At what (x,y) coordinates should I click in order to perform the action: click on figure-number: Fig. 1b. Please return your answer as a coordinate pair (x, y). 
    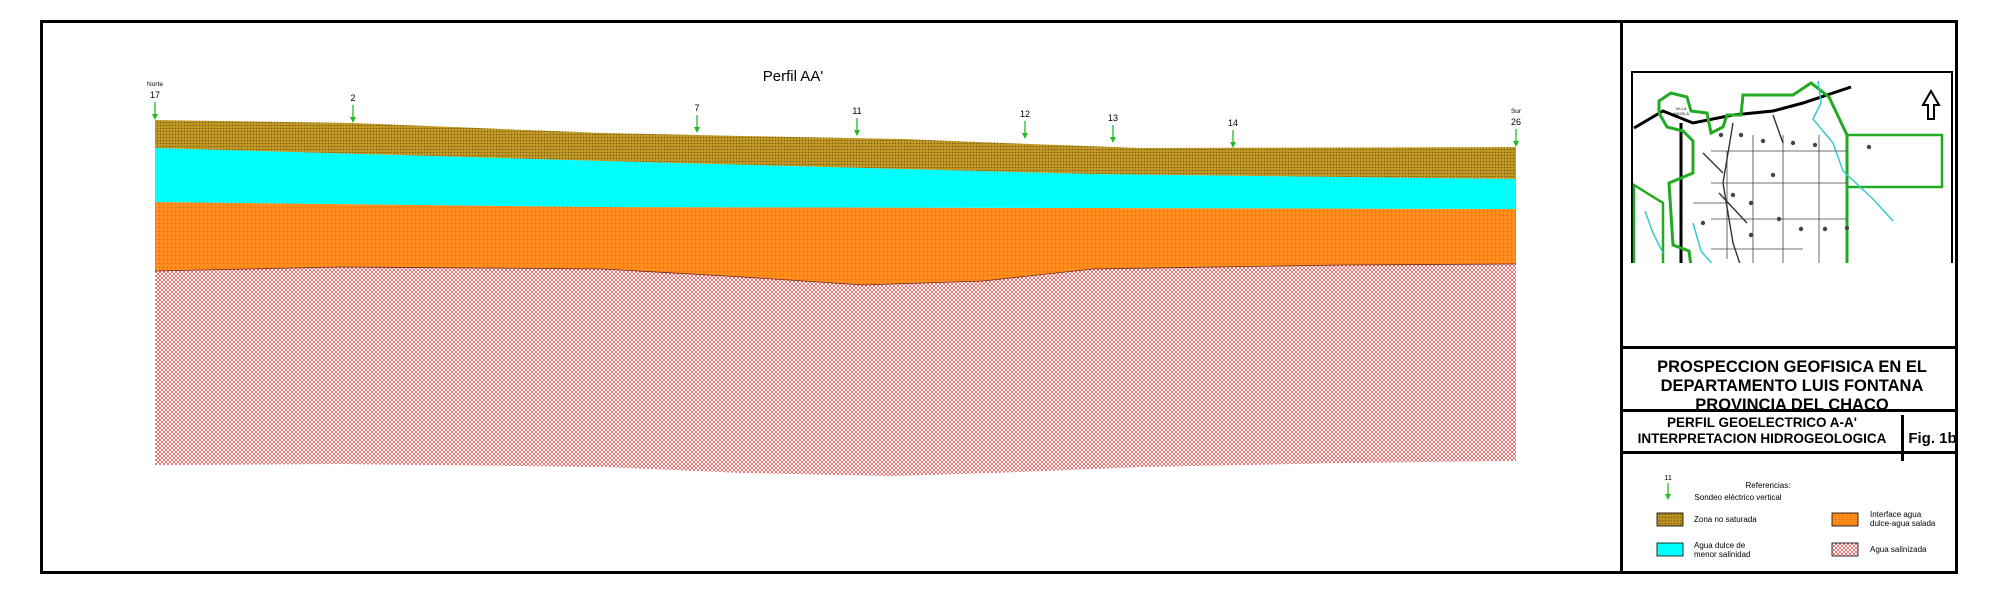
    Looking at the image, I should click on (1931, 438).